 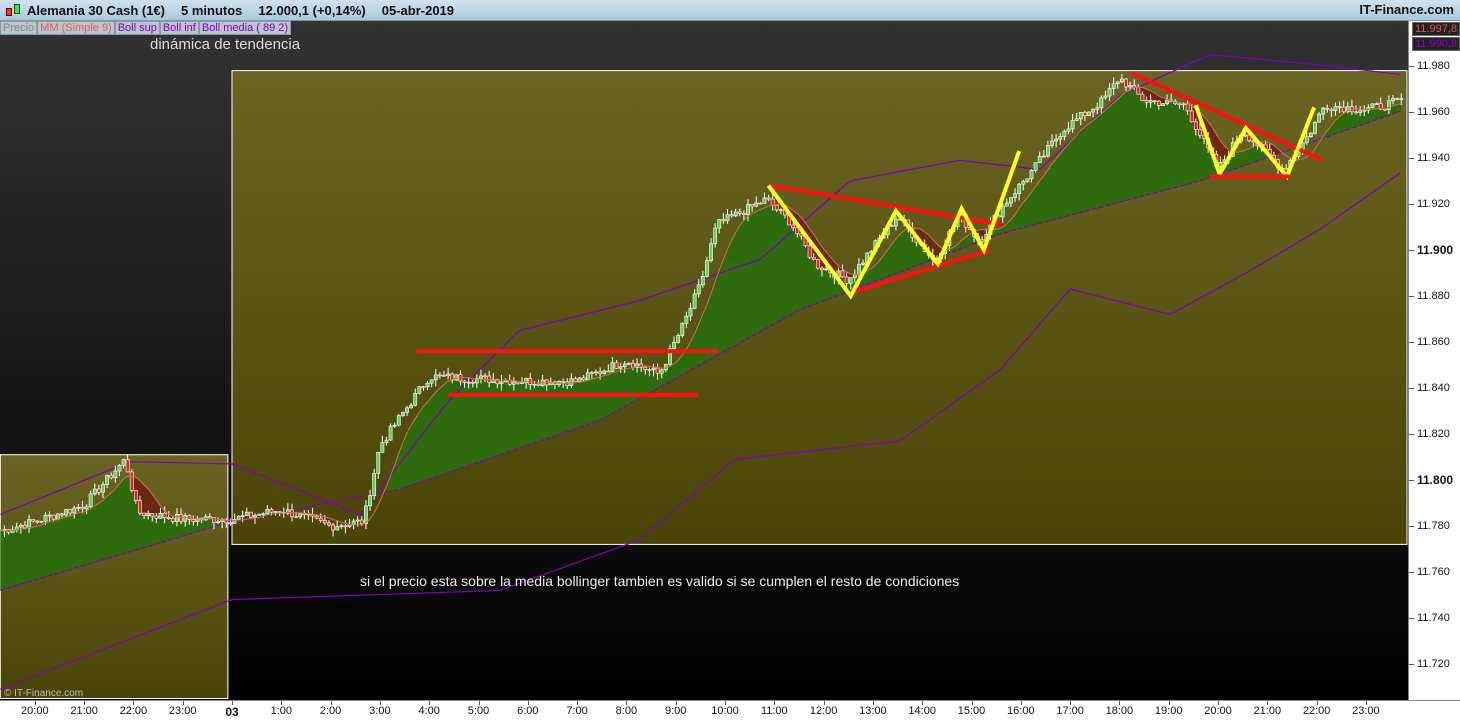 What do you see at coordinates (137, 28) in the screenshot?
I see `legend-item: Boll sup` at bounding box center [137, 28].